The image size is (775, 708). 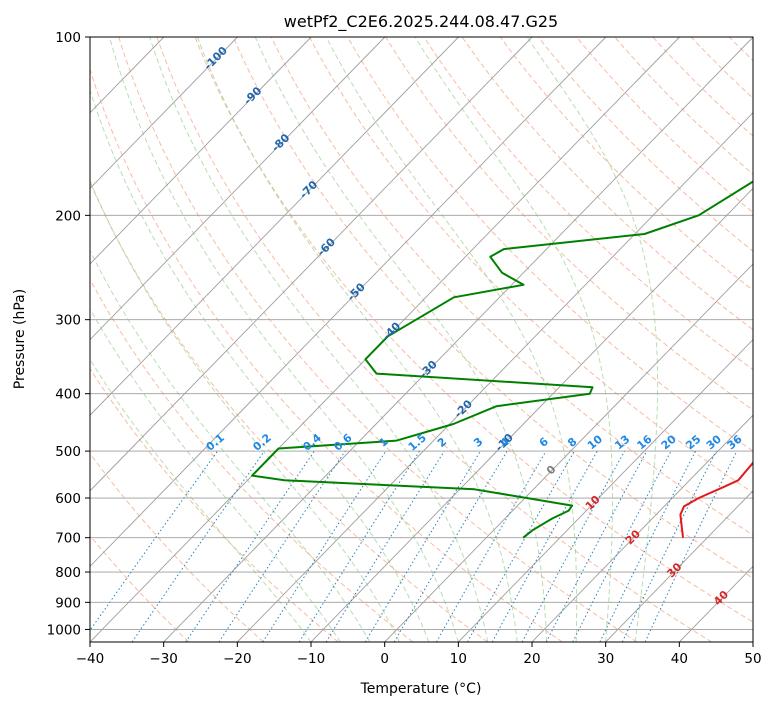 I want to click on x-axis: −40 −30 −20 −10 0 10 20 30 40 50, so click(x=419, y=654).